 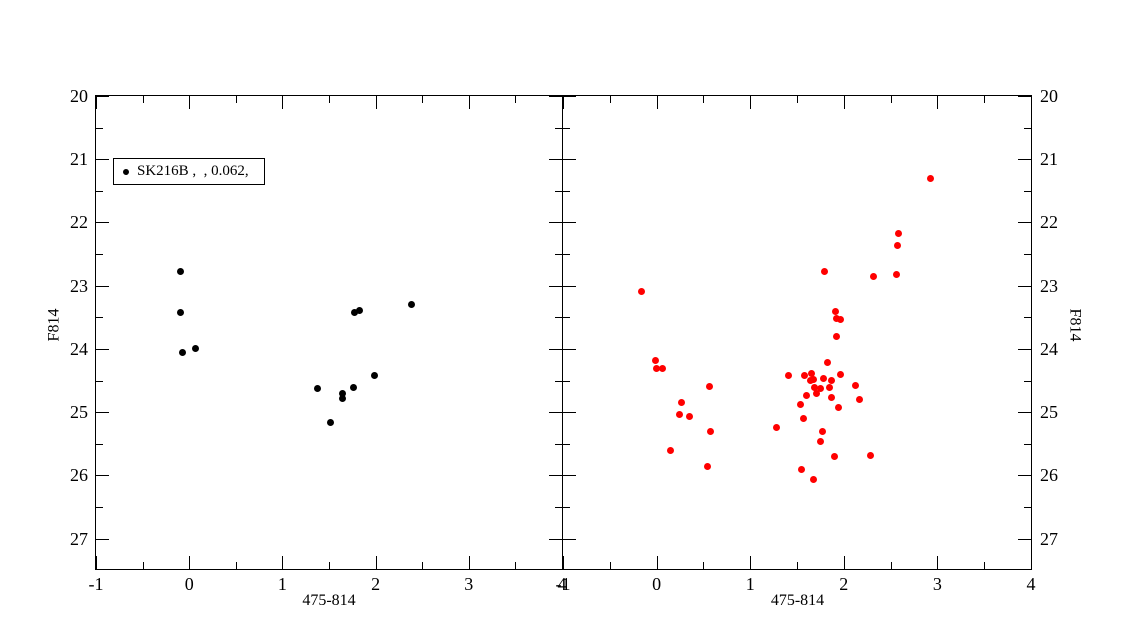 I want to click on x-tick-label: 1, so click(x=750, y=584).